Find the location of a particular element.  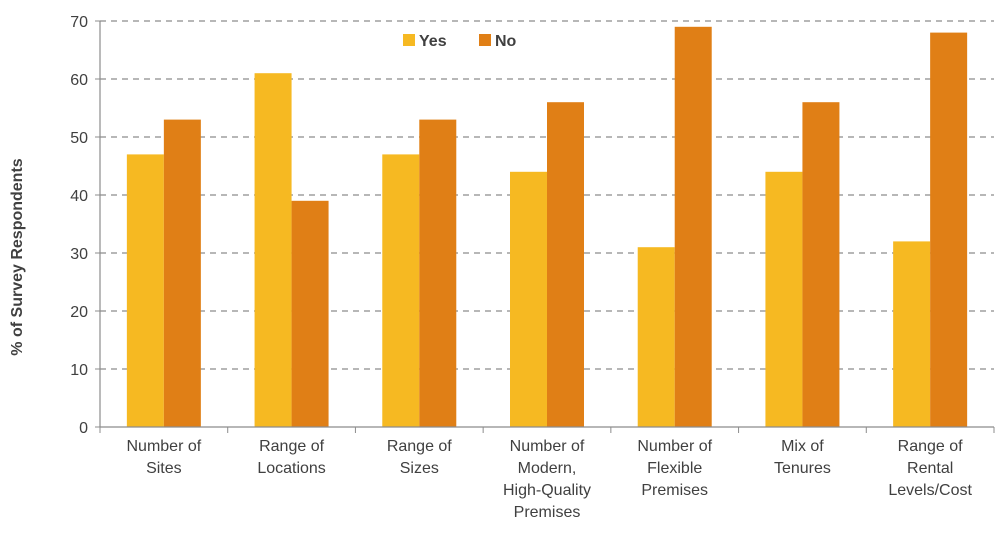

y-tick-label: 60 is located at coordinates (79, 80).